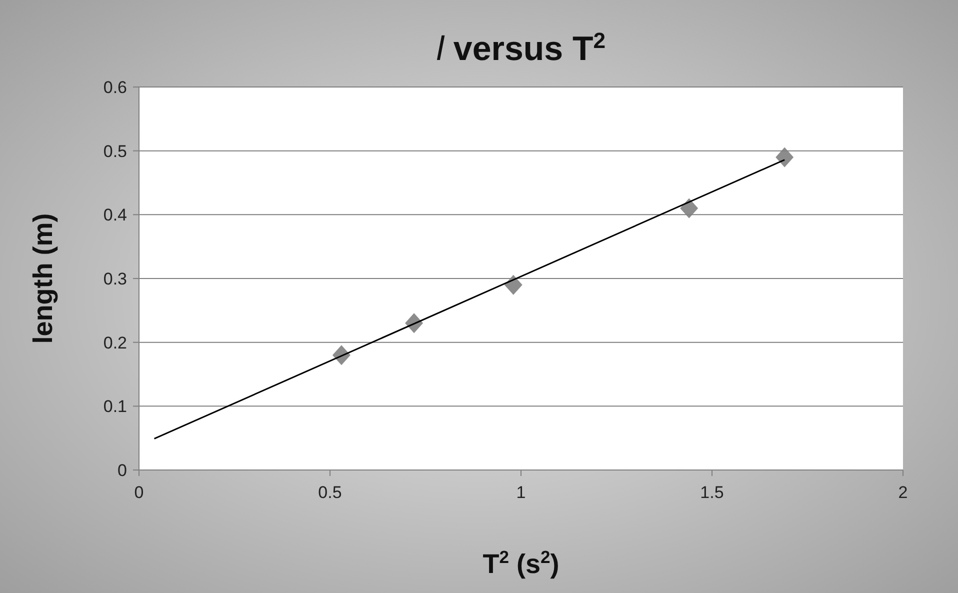 The width and height of the screenshot is (958, 593). Describe the element at coordinates (115, 151) in the screenshot. I see `y-tick-label: 0.5` at that location.